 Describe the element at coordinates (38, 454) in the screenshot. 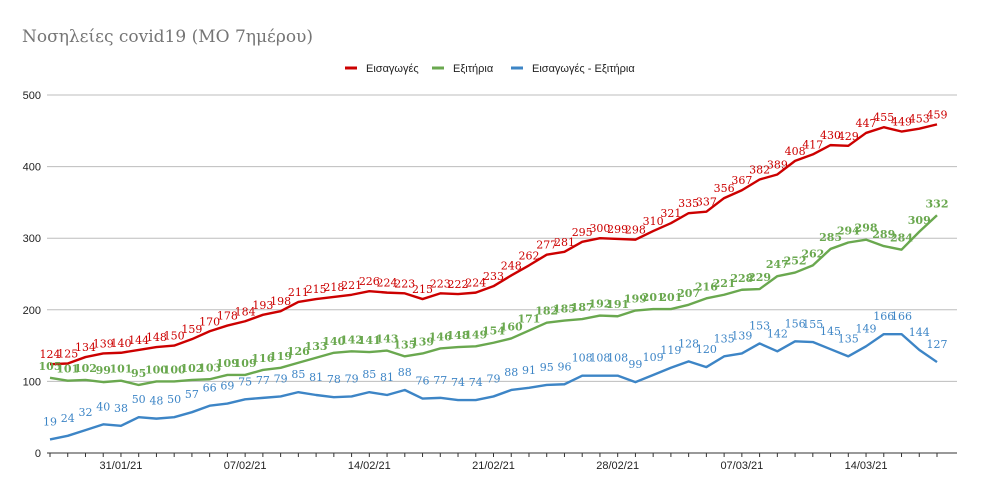

I see `y-tick-label: 0` at that location.